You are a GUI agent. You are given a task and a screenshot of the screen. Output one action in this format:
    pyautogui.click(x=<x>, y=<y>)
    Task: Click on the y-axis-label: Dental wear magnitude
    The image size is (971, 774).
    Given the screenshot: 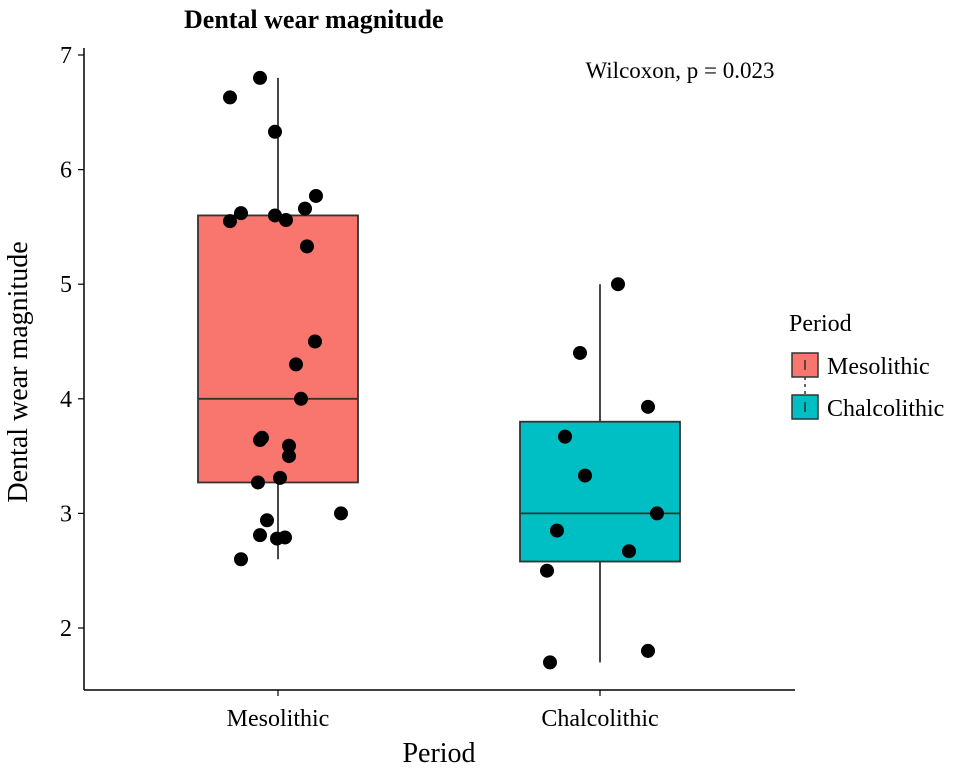 What is the action you would take?
    pyautogui.click(x=18, y=371)
    